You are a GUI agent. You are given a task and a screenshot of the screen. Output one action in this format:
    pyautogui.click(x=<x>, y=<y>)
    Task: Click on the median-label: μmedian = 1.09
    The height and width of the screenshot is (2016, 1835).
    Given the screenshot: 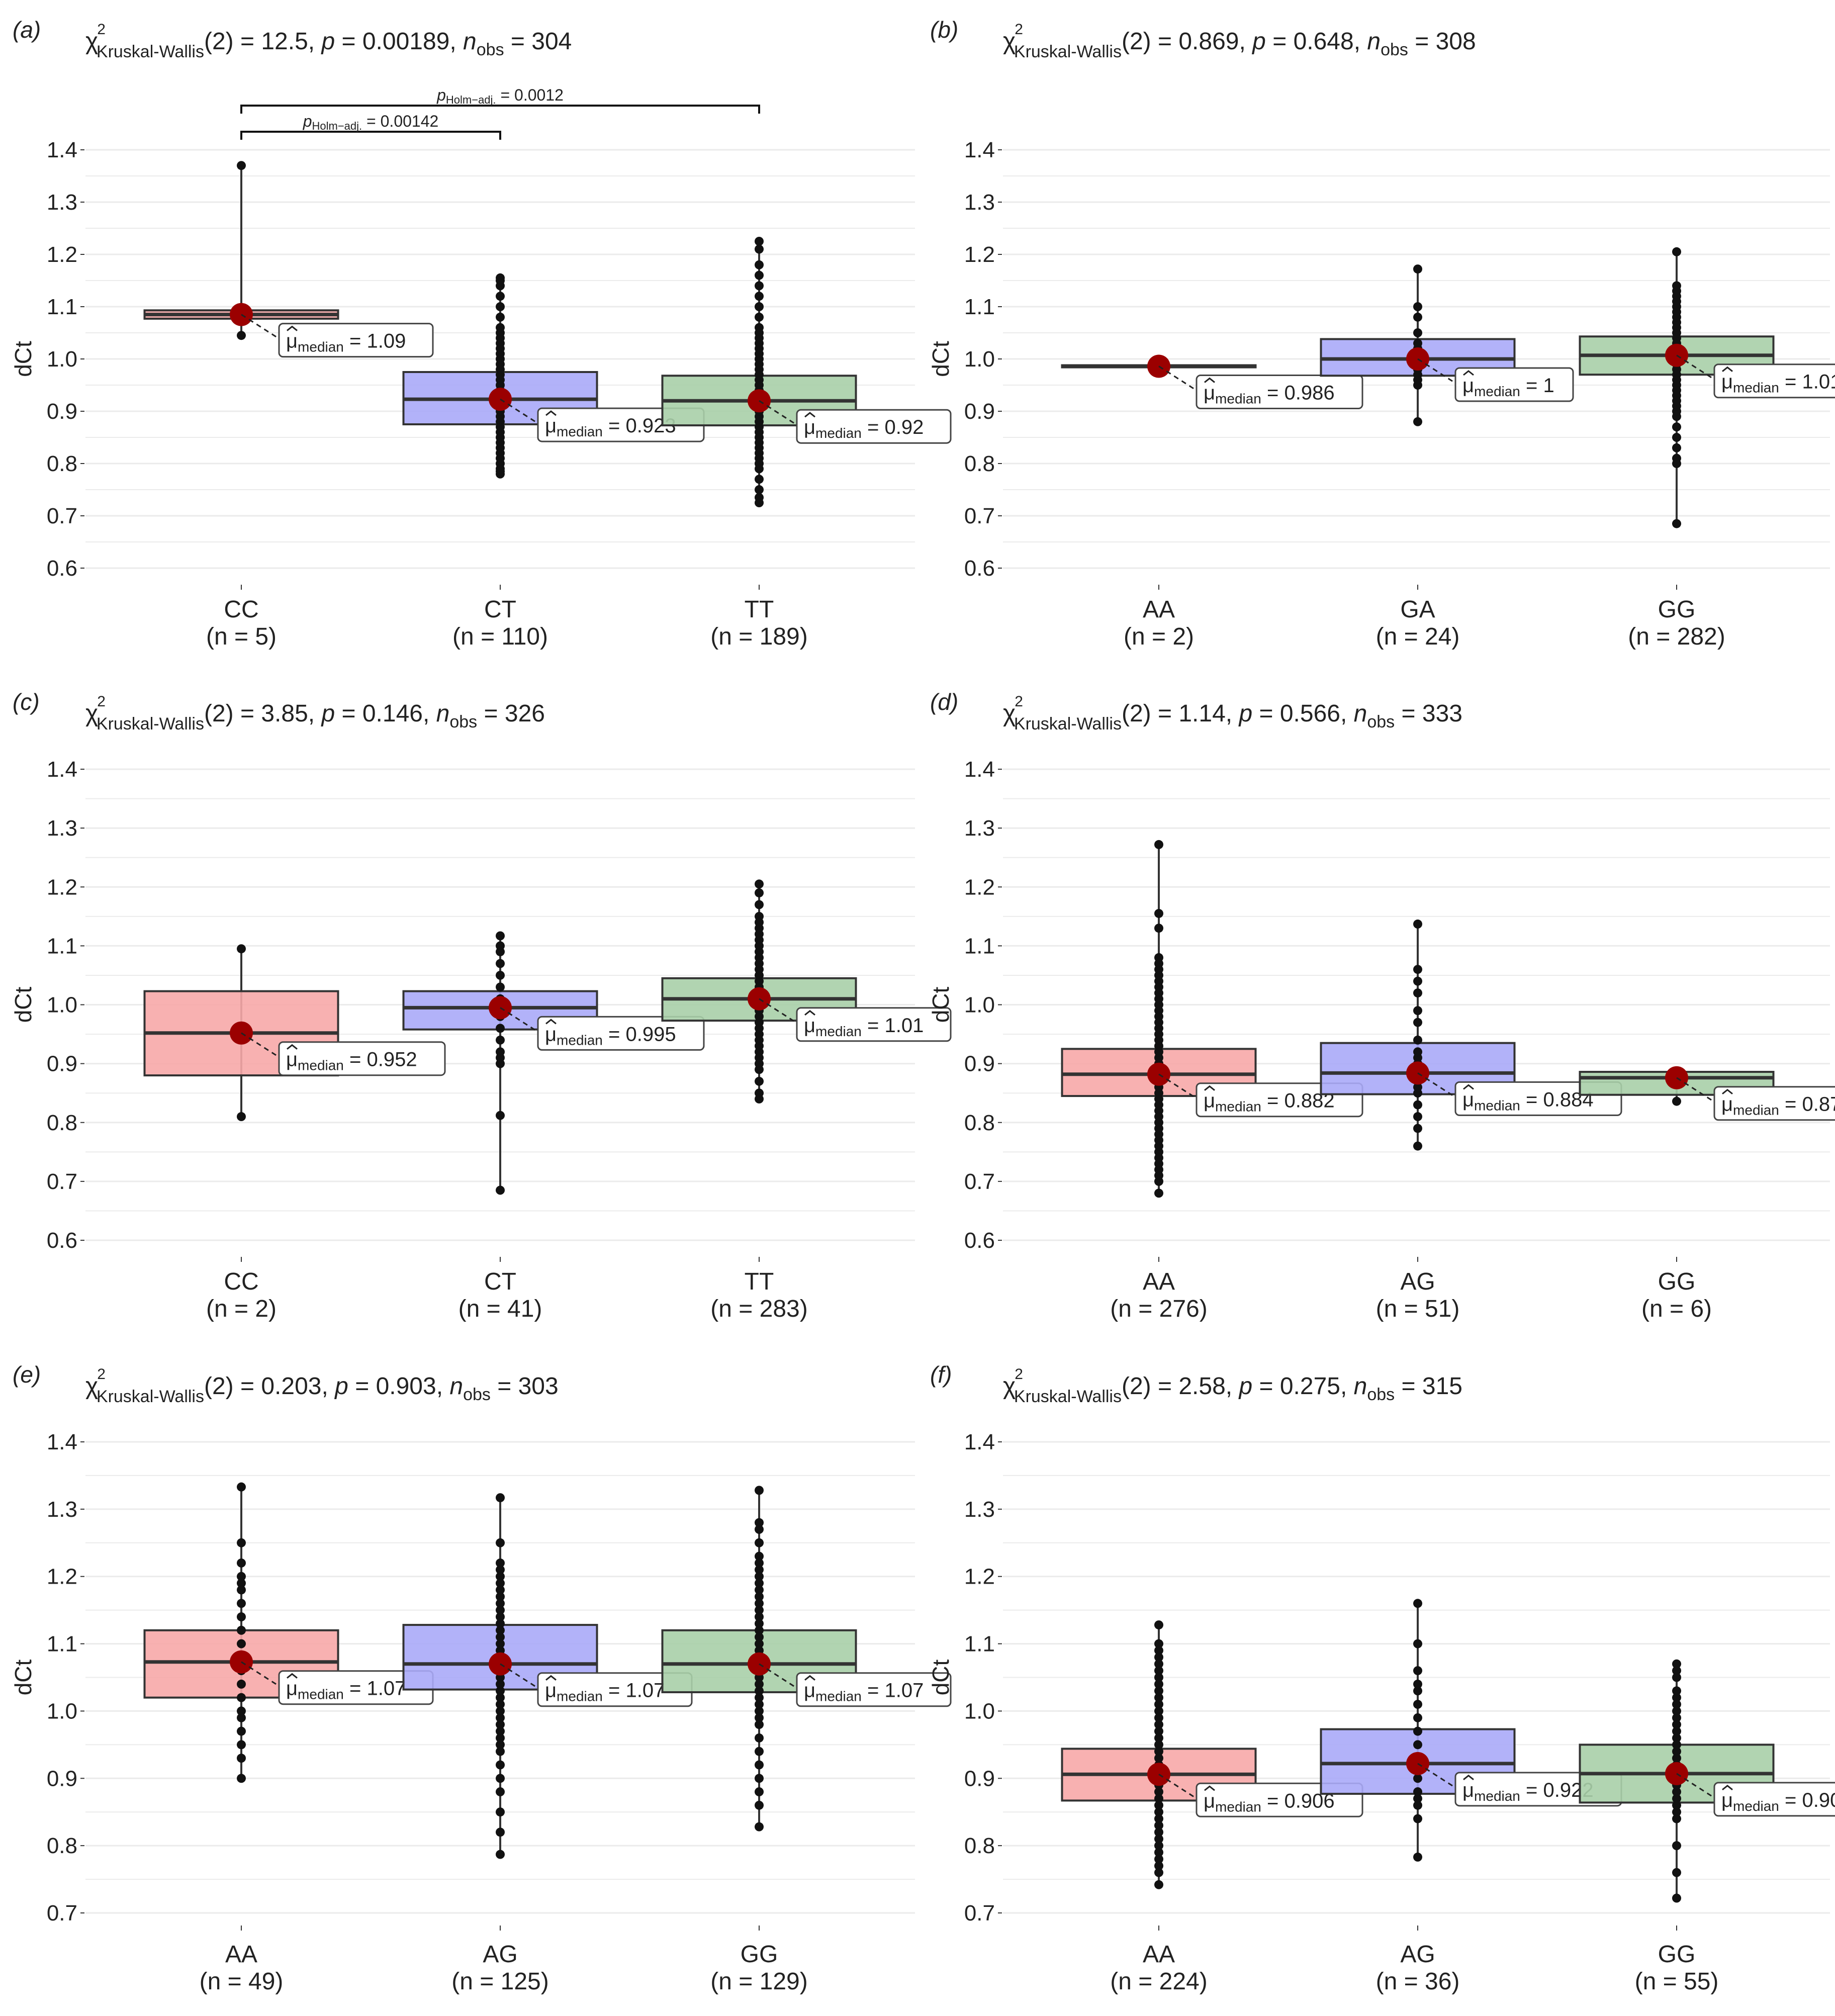 What is the action you would take?
    pyautogui.click(x=346, y=343)
    